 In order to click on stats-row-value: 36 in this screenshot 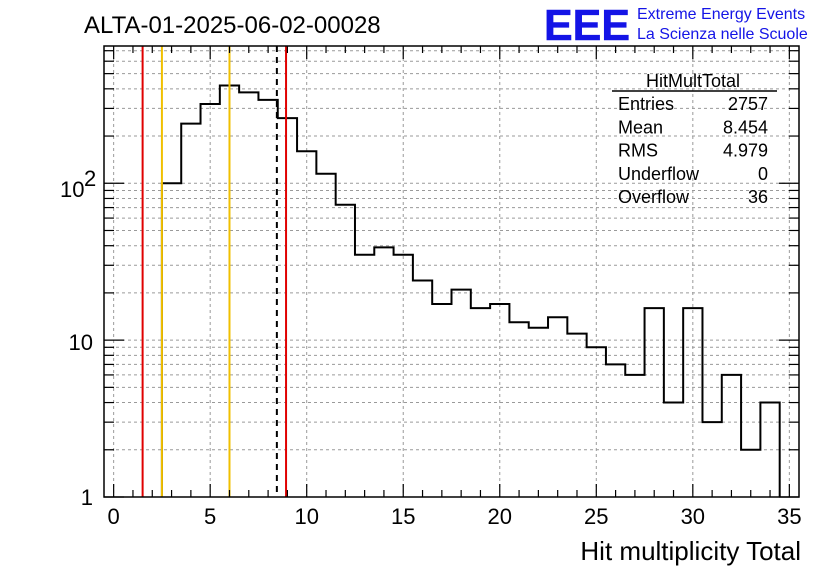, I will do `click(758, 197)`.